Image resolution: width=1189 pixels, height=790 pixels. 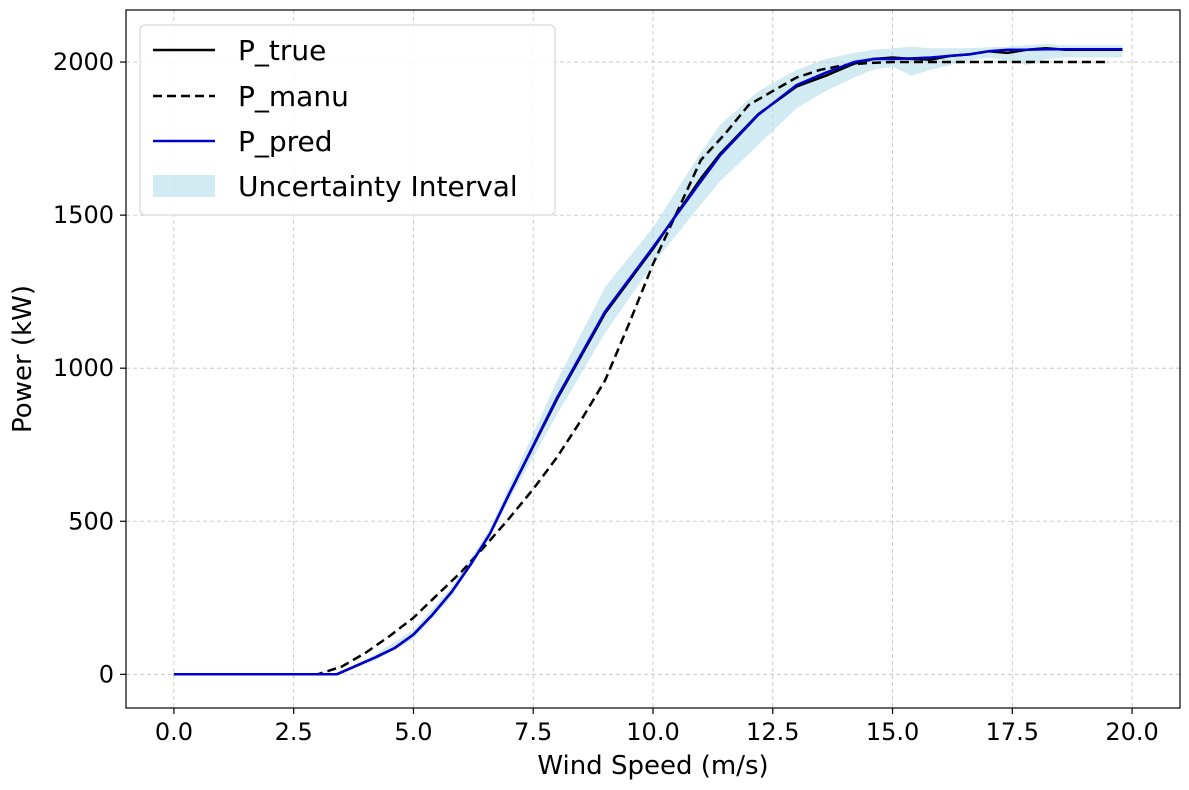 What do you see at coordinates (892, 732) in the screenshot?
I see `x-tick-label: 15.0` at bounding box center [892, 732].